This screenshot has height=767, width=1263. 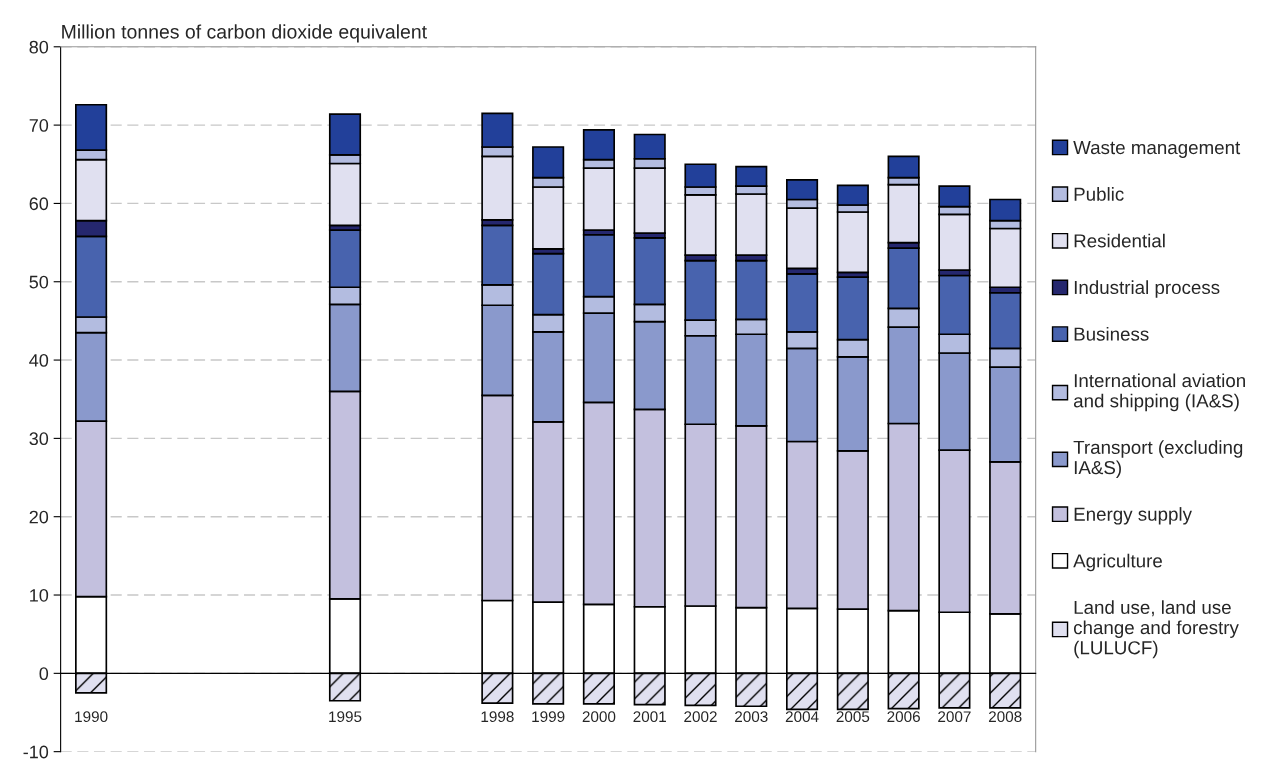 I want to click on y-tick-label: 80, so click(x=39, y=47).